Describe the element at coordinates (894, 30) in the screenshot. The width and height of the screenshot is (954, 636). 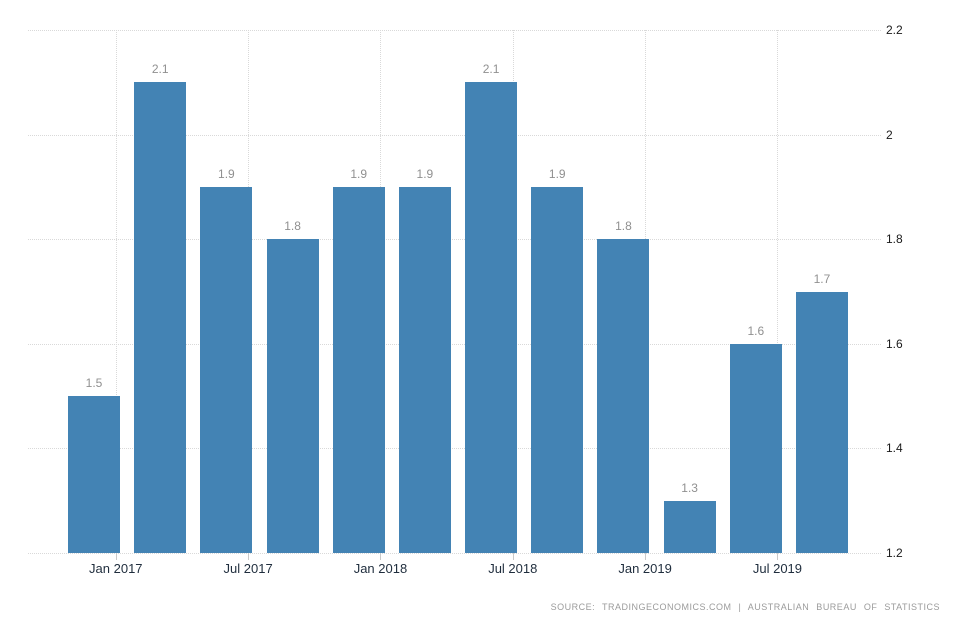
I see `y-tick-label: 2.2` at that location.